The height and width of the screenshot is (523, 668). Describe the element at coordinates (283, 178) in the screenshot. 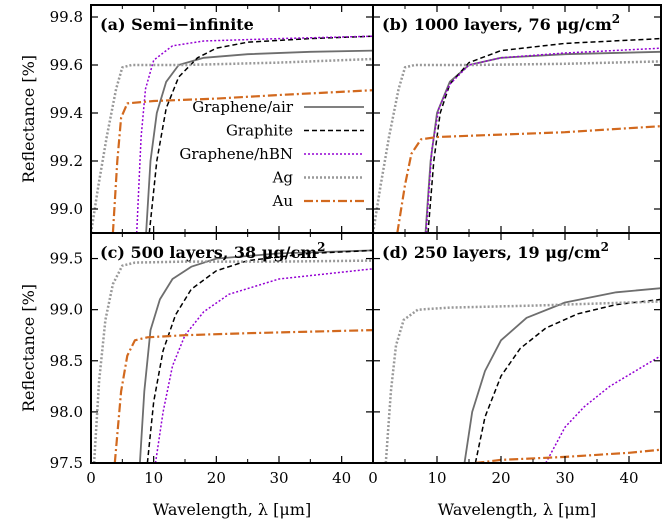

I see `legend-label: Ag` at that location.